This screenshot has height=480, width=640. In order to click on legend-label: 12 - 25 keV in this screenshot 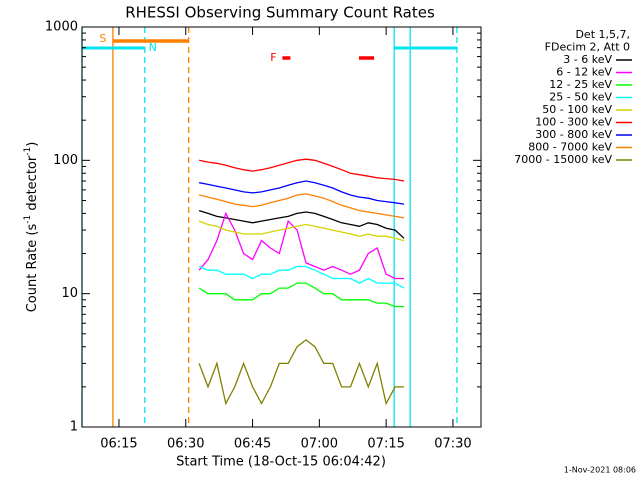, I will do `click(580, 84)`.